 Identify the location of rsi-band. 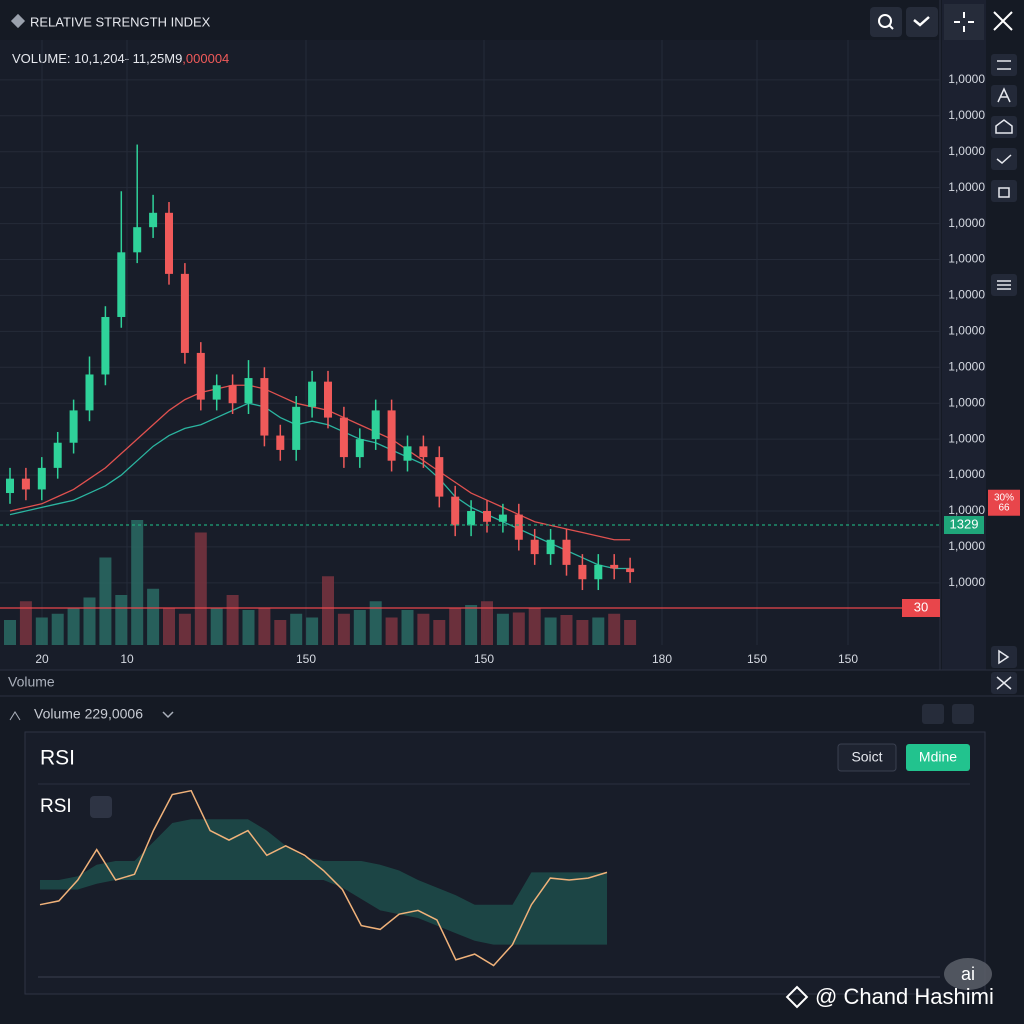
(323, 882).